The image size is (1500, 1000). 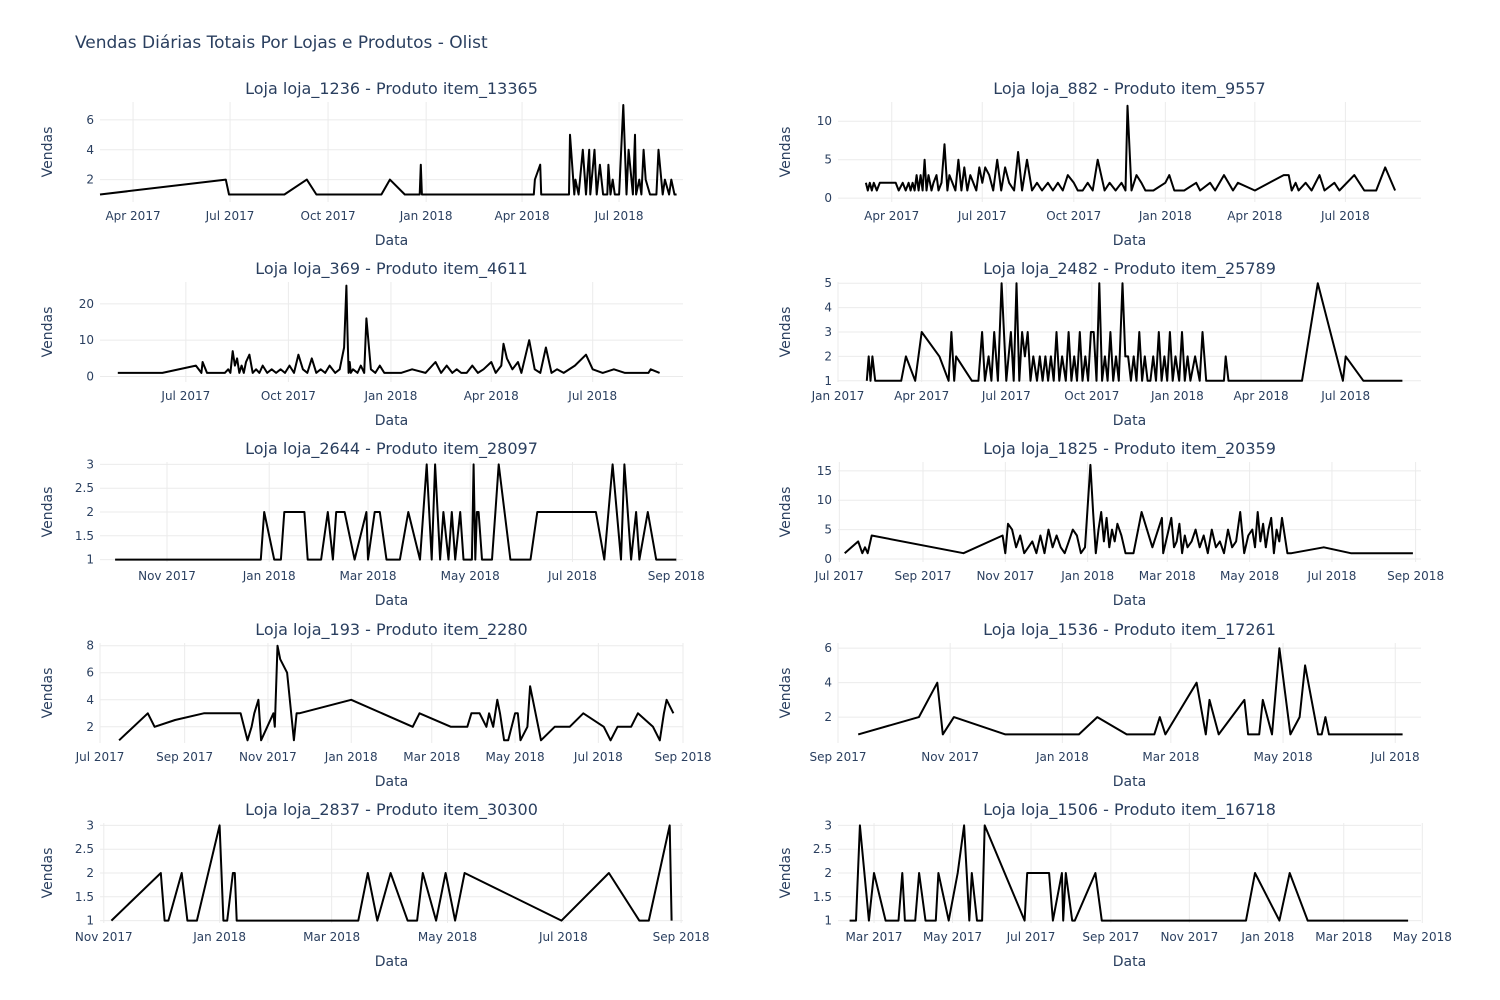 I want to click on y-tick-label: 1.5, so click(x=84, y=536).